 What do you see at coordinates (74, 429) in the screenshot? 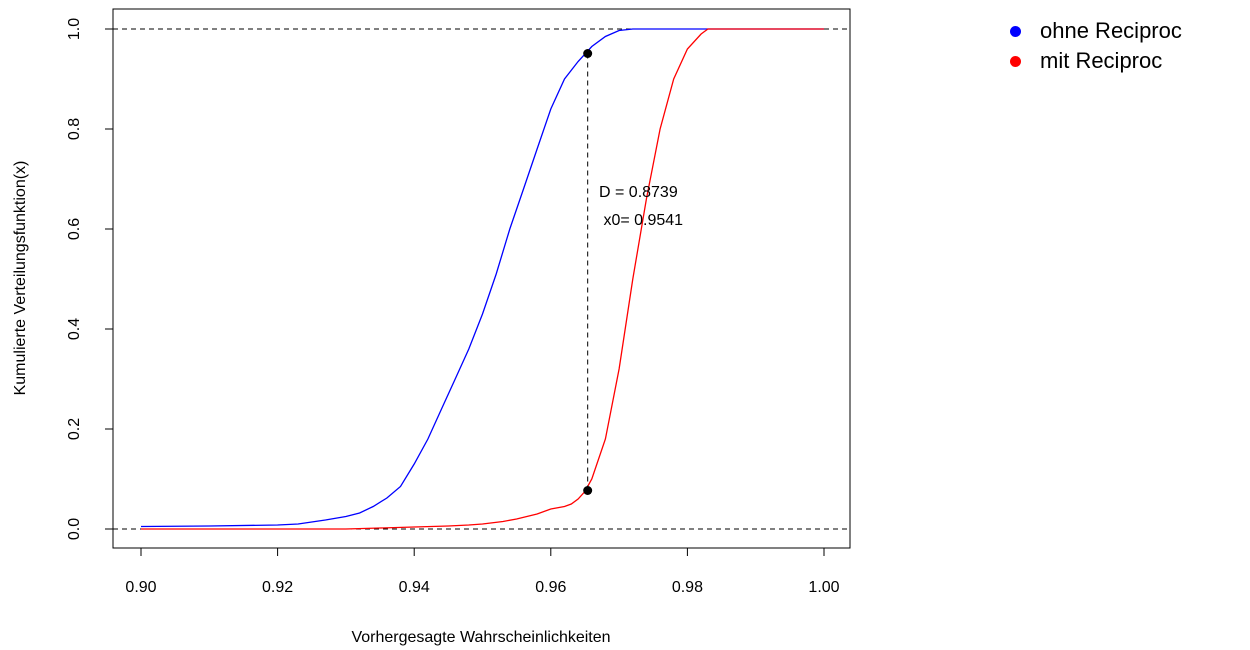
I see `y-tick-label: 0.2` at bounding box center [74, 429].